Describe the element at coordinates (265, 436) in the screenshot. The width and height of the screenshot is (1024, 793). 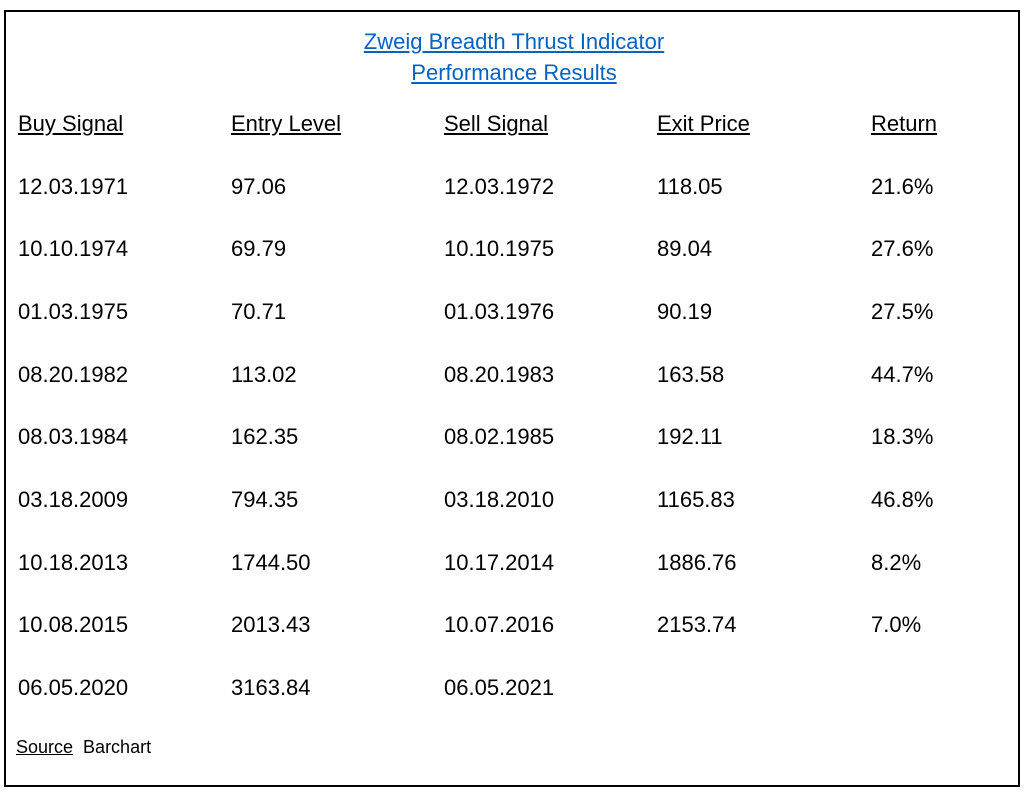
I see `cell-entry-level: 162.35` at that location.